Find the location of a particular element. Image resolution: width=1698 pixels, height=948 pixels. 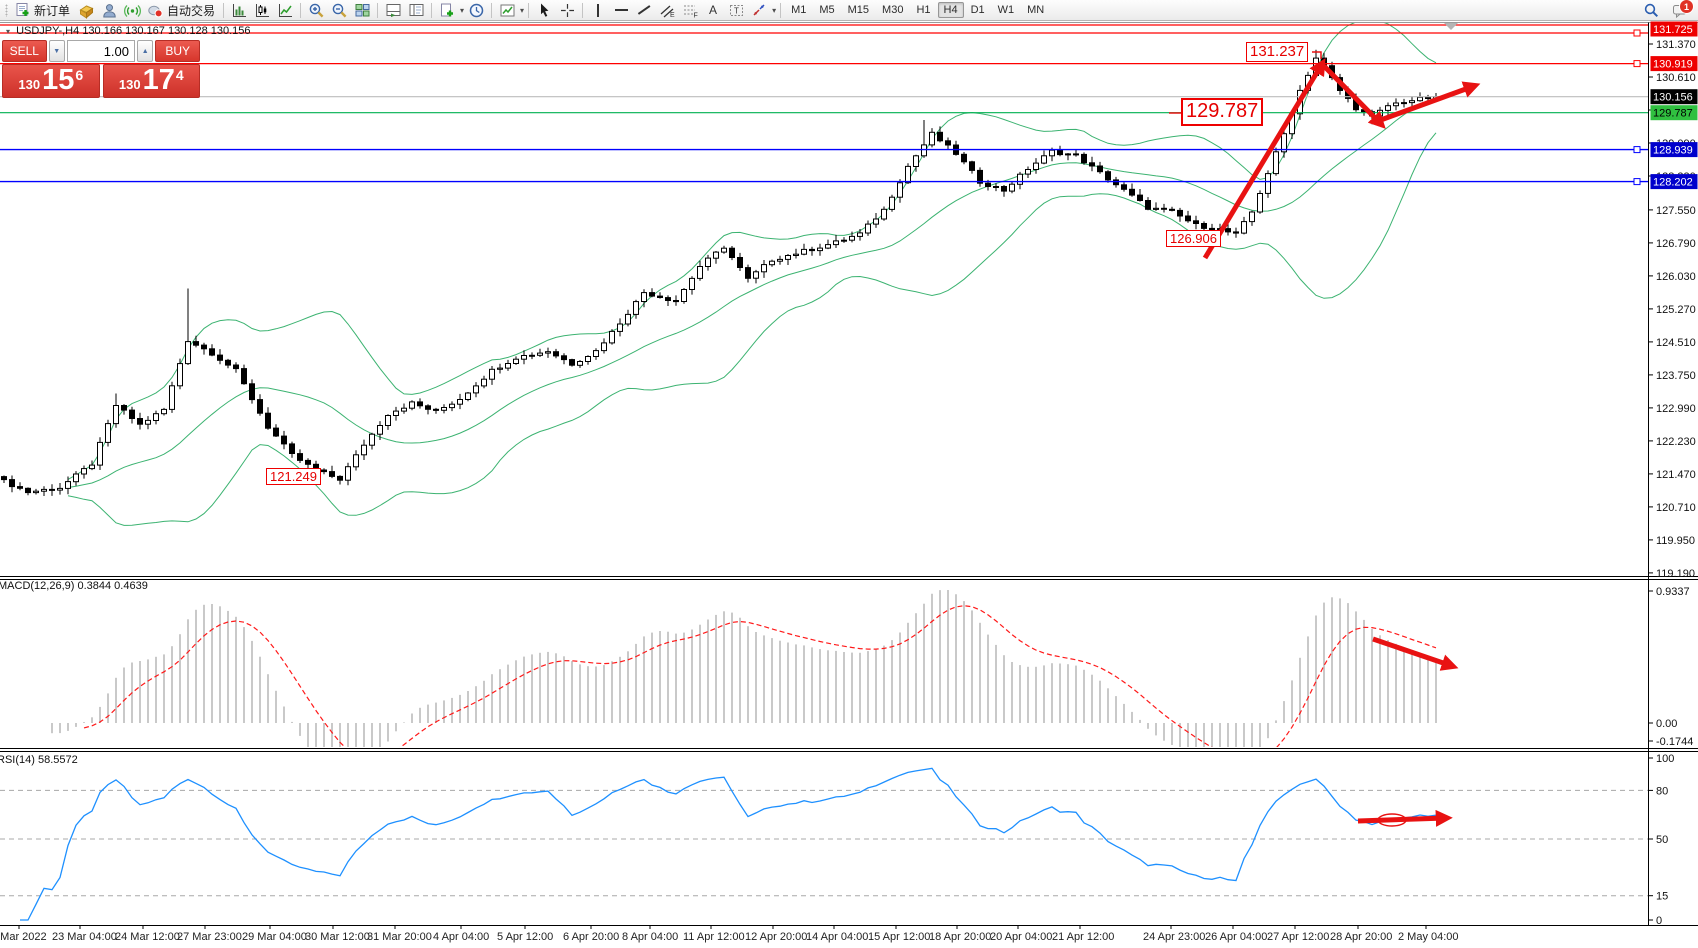

vertical-line-icon is located at coordinates (598, 10).